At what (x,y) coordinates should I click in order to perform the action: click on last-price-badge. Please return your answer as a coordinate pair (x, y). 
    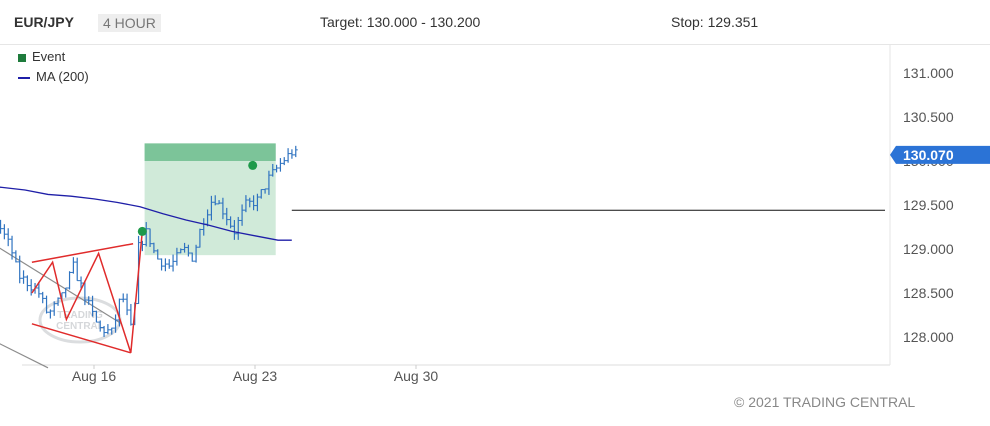
    Looking at the image, I should click on (940, 154).